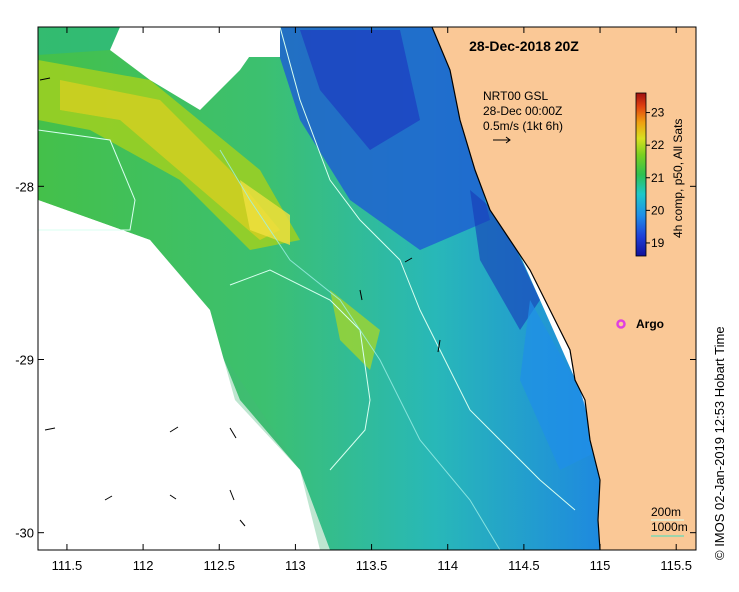  I want to click on x-tick-label: 114.5, so click(524, 565).